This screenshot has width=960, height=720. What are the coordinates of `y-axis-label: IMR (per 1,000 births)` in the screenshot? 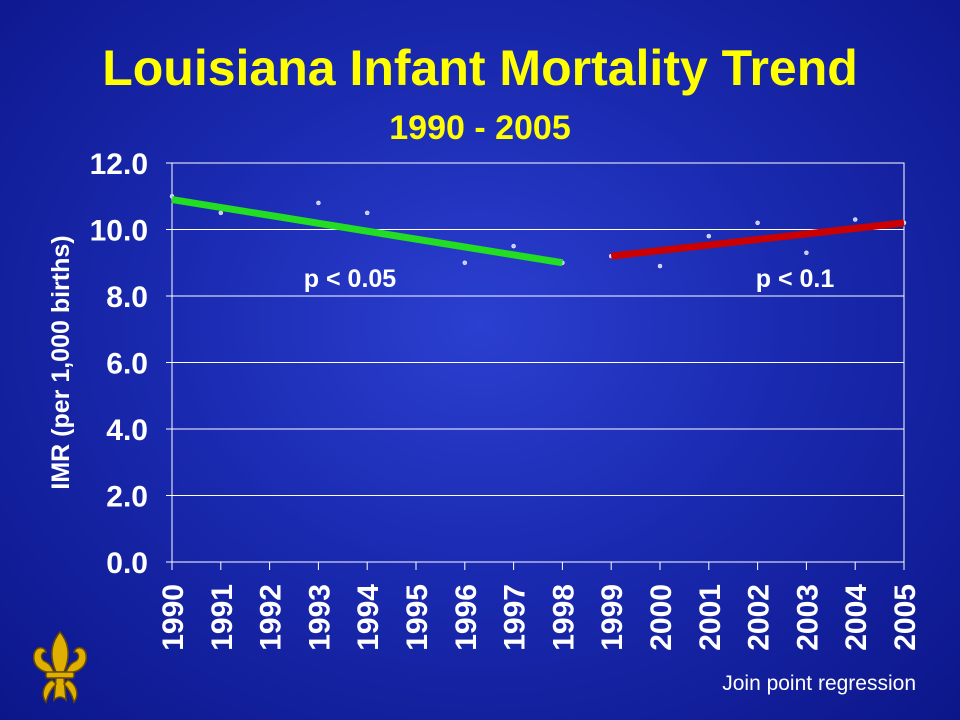 It's located at (61, 362).